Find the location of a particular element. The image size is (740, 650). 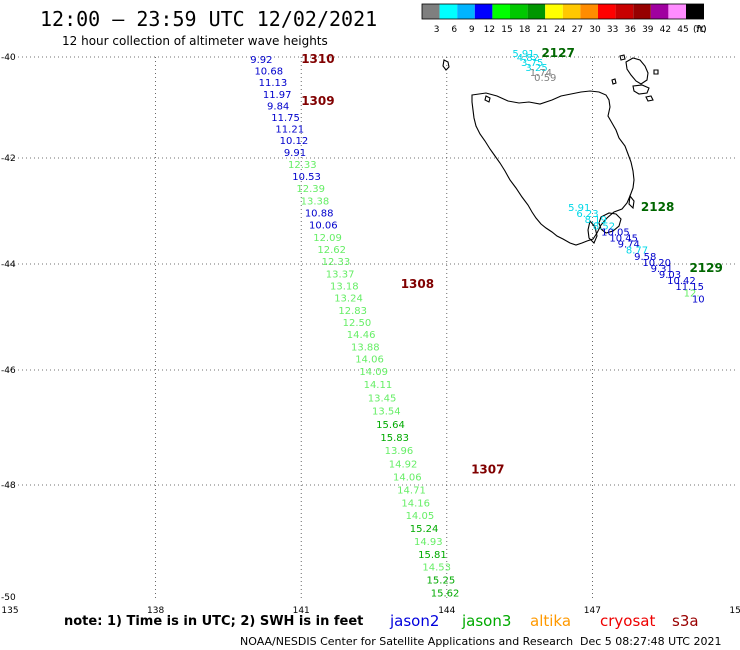

legend-label: 21 is located at coordinates (541, 30).